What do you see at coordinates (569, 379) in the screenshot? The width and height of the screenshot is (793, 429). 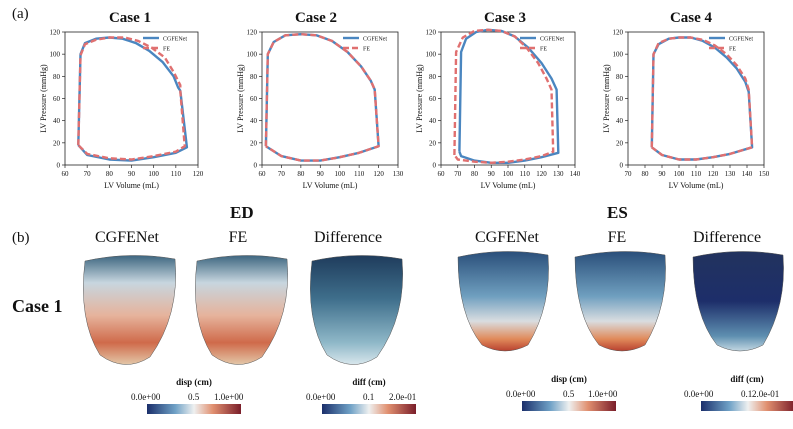 I see `colorbar-disp-es-title: disp (cm)` at bounding box center [569, 379].